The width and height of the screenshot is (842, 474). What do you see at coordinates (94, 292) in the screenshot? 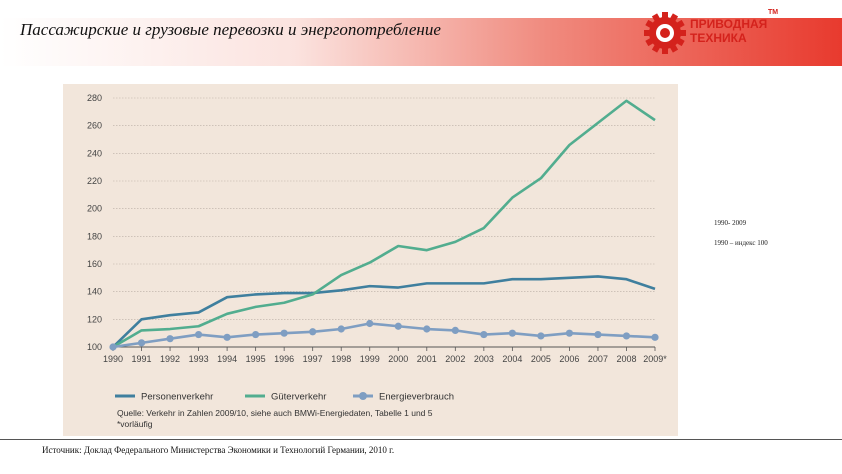
I see `y-tick-label: 140` at bounding box center [94, 292].